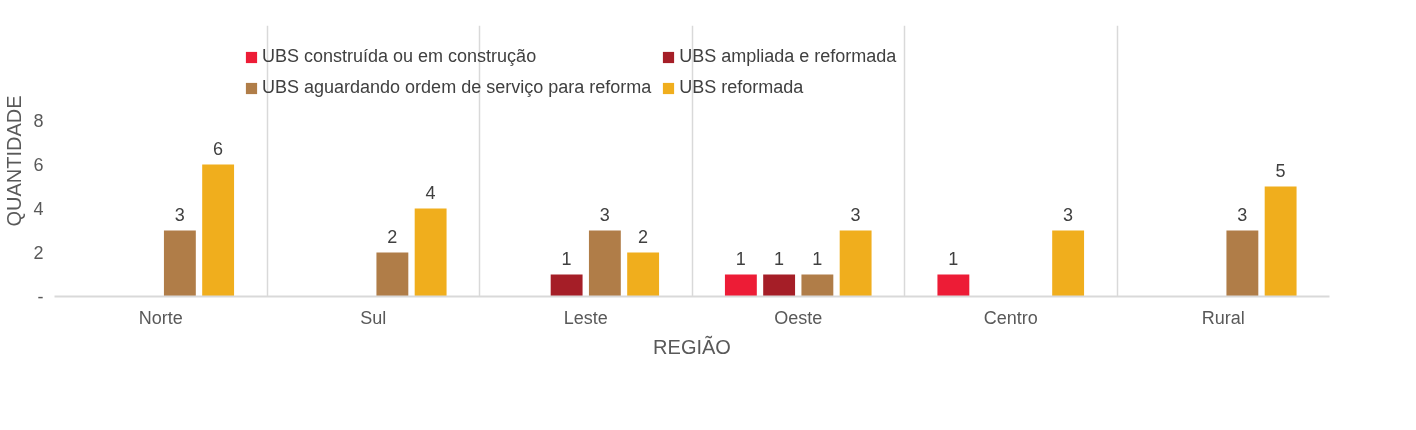  What do you see at coordinates (430, 192) in the screenshot?
I see `data-label: 4` at bounding box center [430, 192].